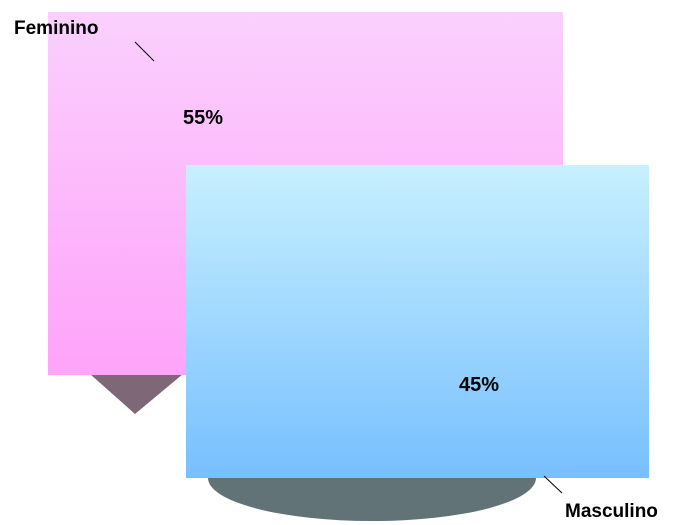  I want to click on leader-line-masculino, so click(553, 484).